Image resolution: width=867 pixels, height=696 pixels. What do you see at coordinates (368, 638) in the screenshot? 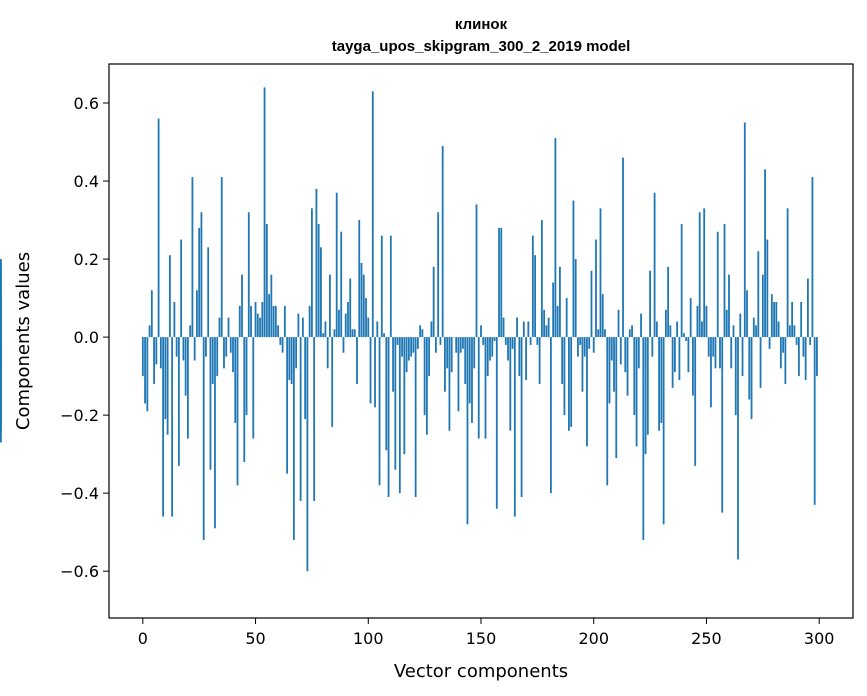
I see `x-tick-label: 100` at bounding box center [368, 638].